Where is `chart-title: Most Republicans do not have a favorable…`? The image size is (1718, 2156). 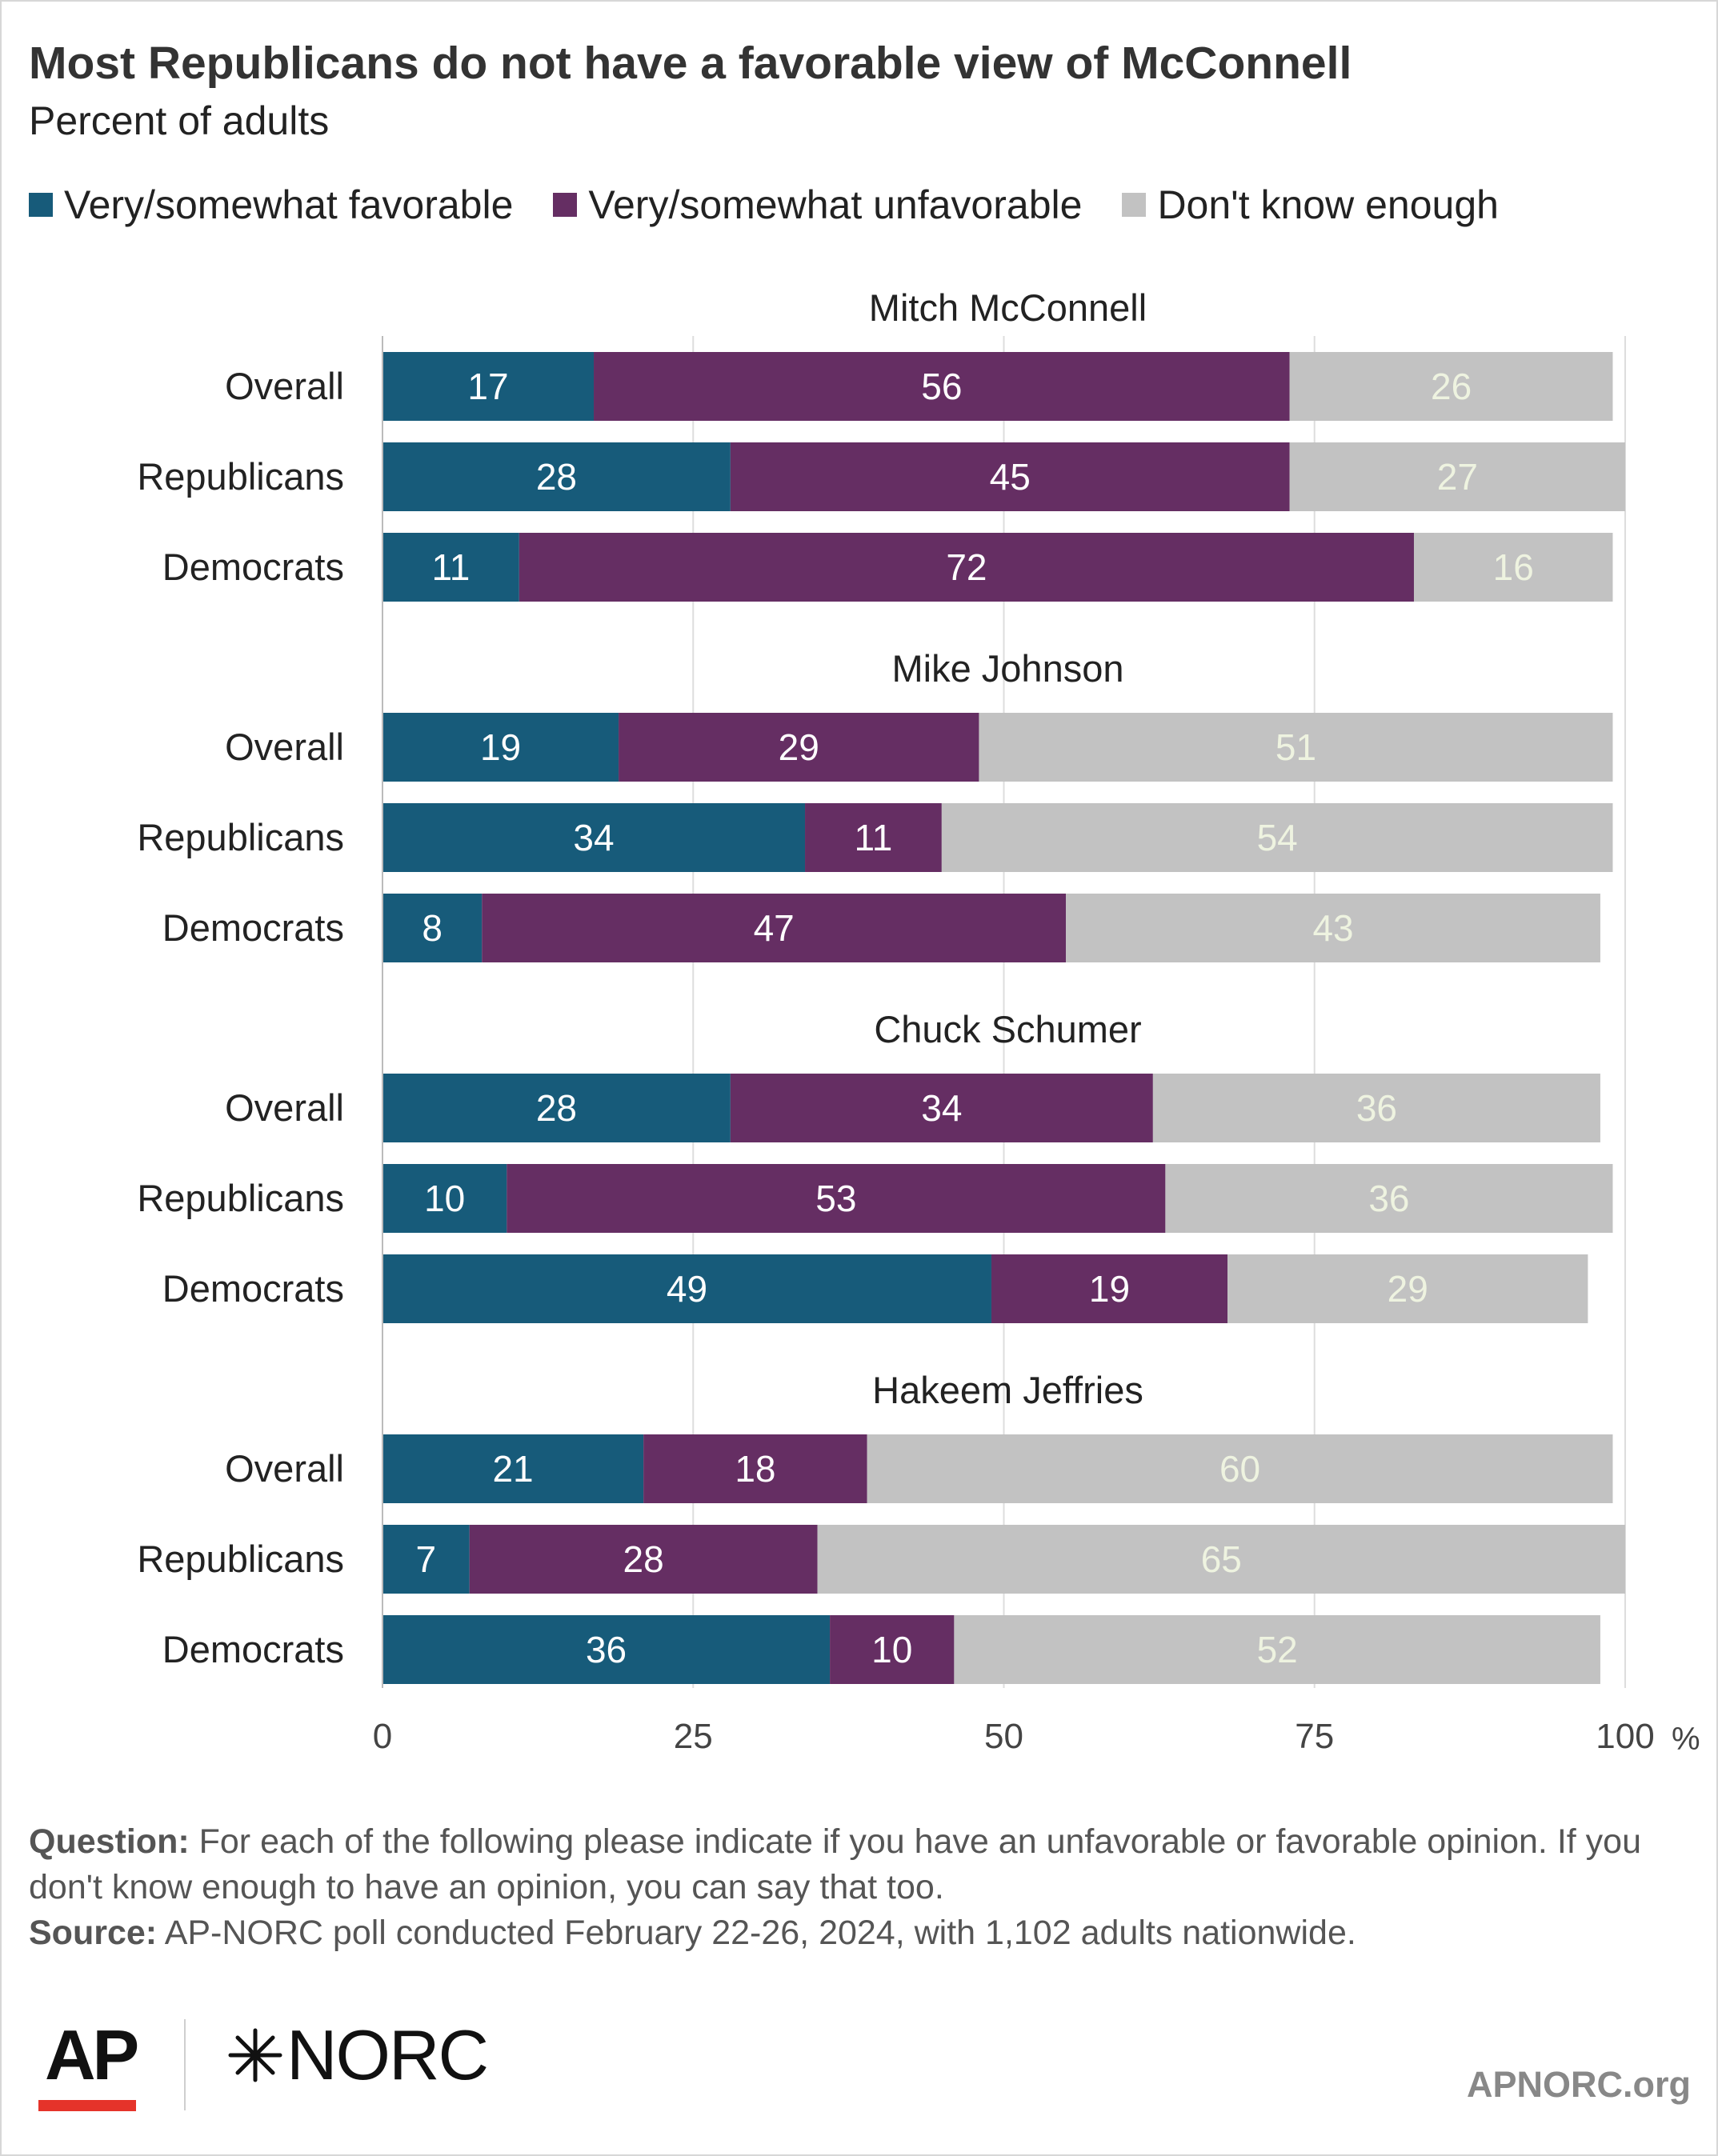 chart-title: Most Republicans do not have a favorable… is located at coordinates (690, 63).